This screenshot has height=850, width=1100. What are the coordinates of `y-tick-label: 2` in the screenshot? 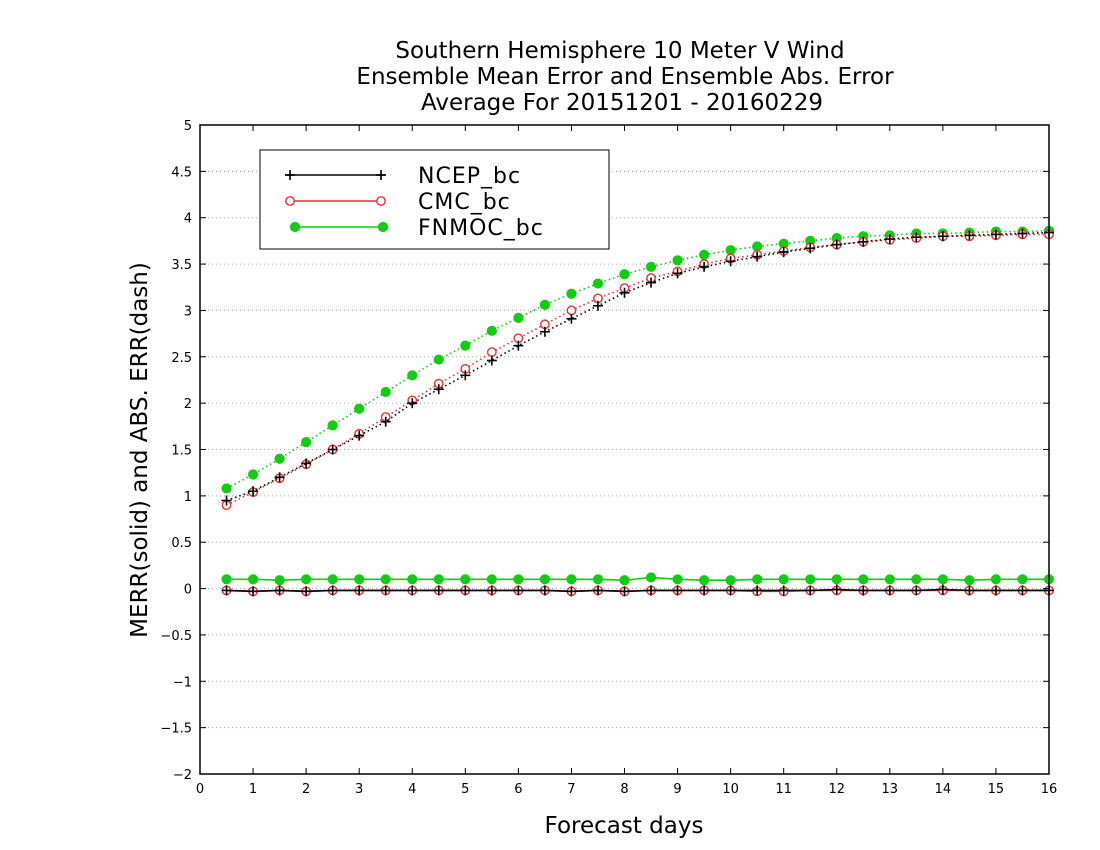 It's located at (188, 404).